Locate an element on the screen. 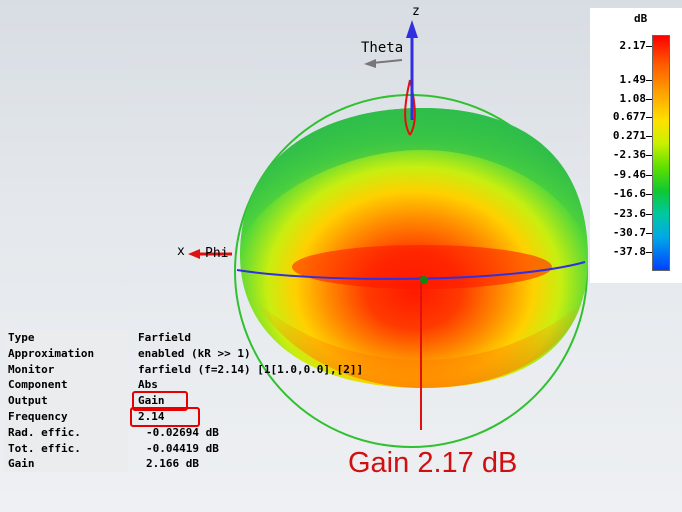 This screenshot has height=512, width=682. colorbar-tick-label: -37.8 is located at coordinates (629, 251).